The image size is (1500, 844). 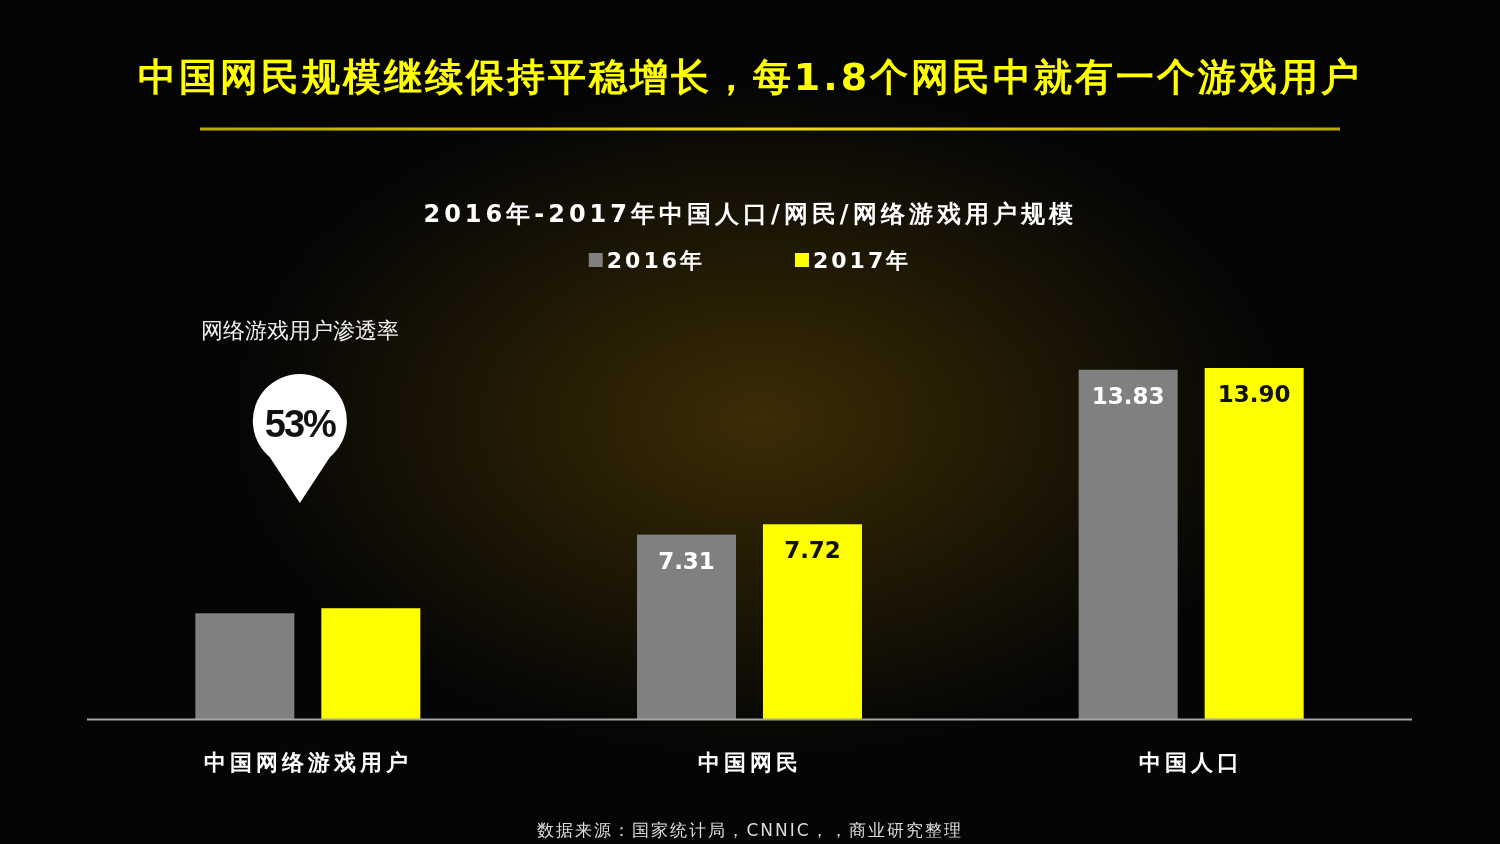 I want to click on annotation: 53%, so click(x=299, y=424).